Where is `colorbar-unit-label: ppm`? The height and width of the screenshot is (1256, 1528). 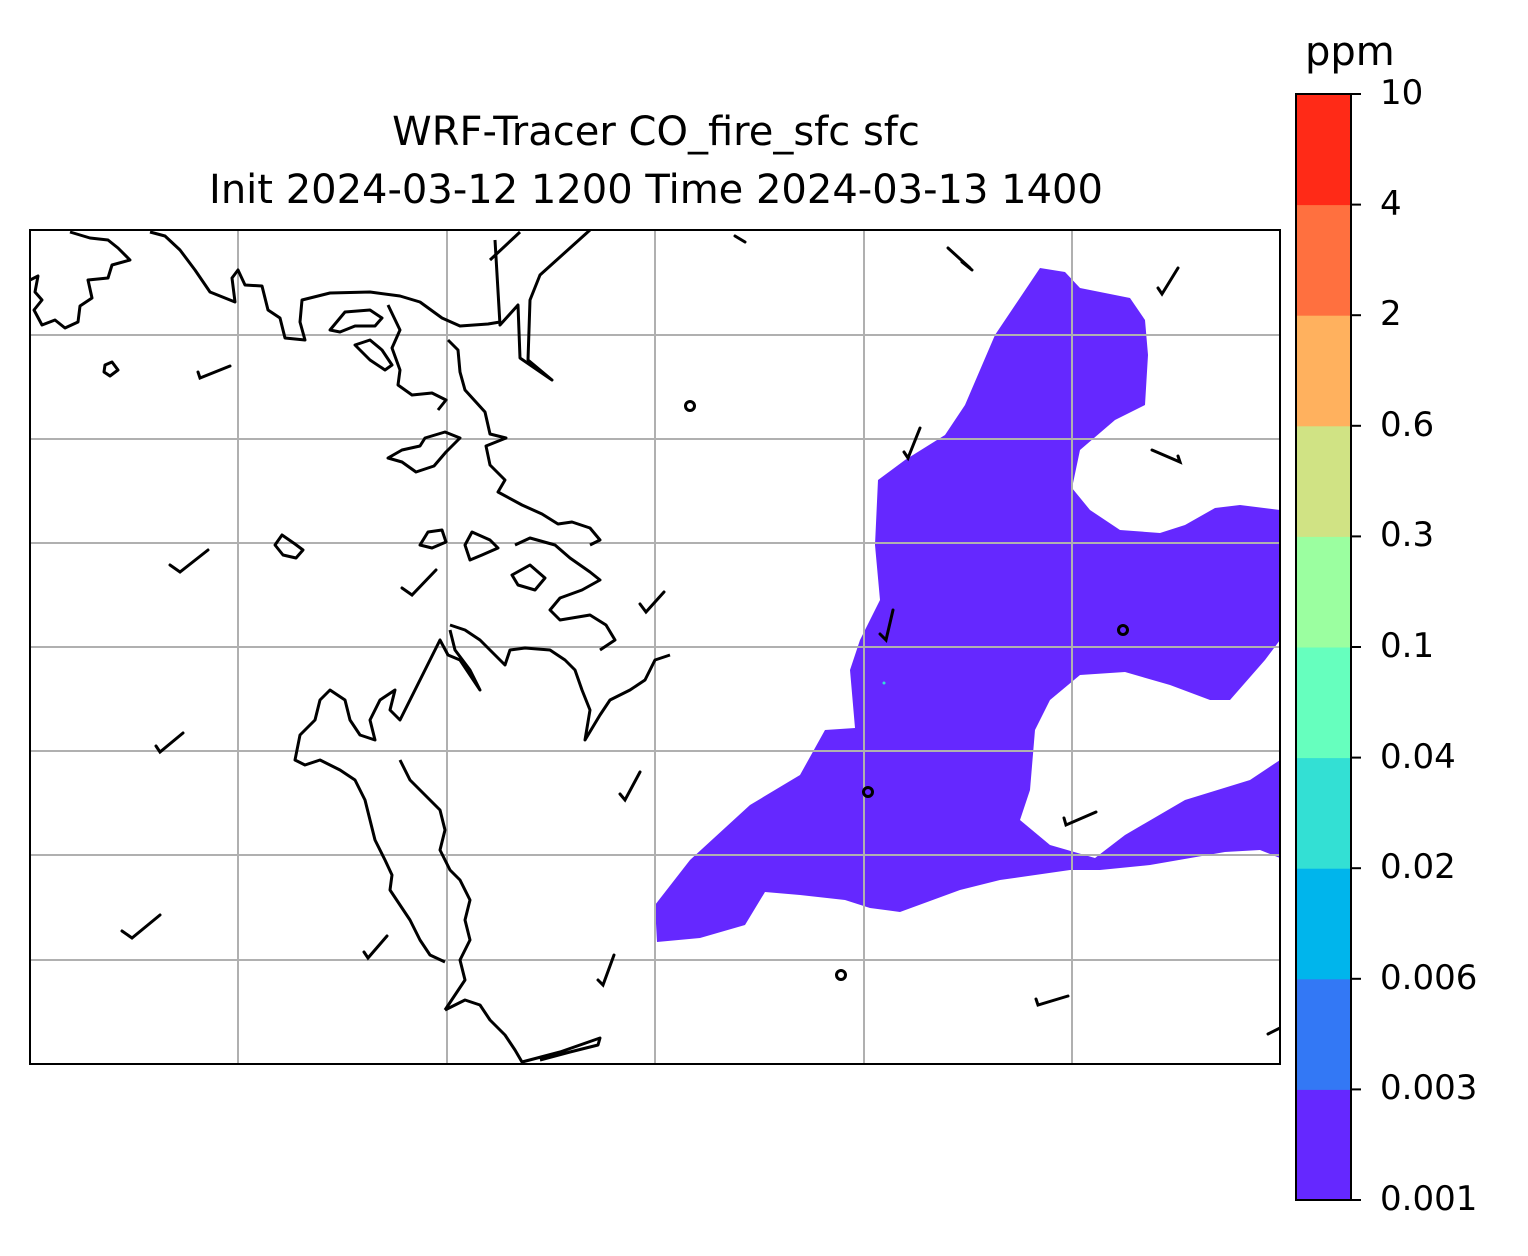
colorbar-unit-label: ppm is located at coordinates (1350, 52).